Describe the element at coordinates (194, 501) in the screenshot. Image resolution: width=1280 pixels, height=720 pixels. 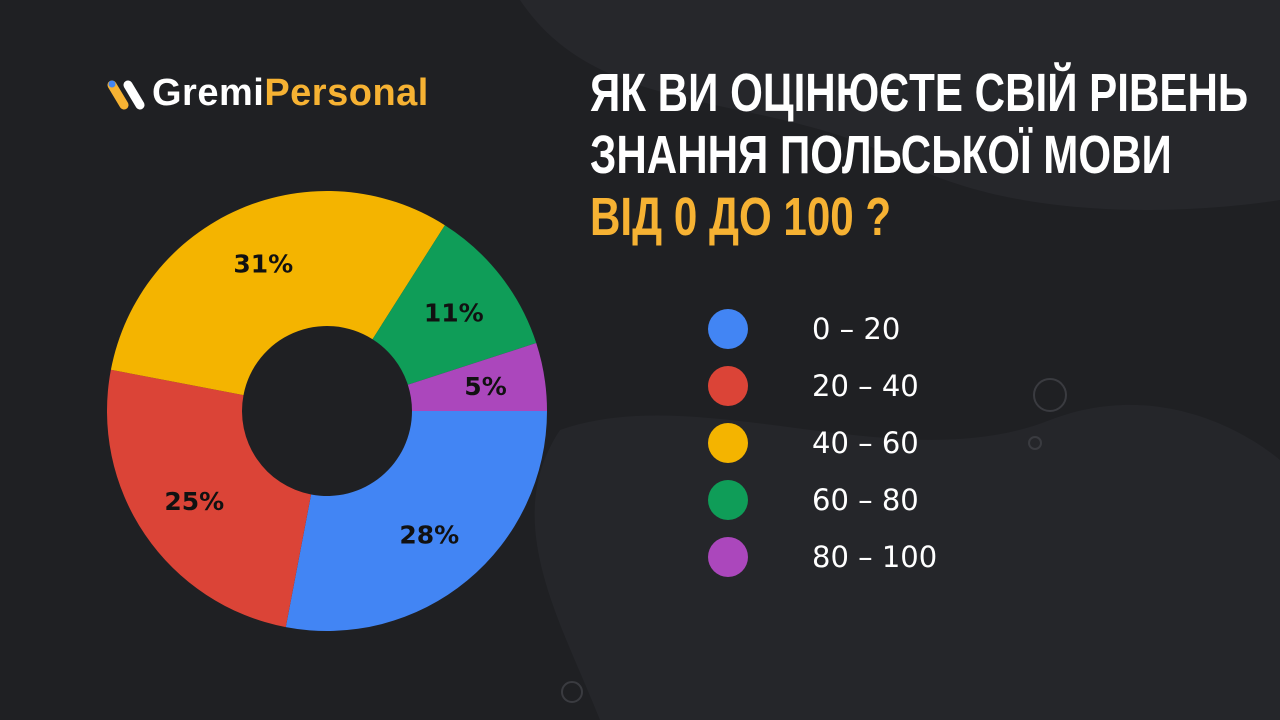
I see `data-label: 25%` at that location.